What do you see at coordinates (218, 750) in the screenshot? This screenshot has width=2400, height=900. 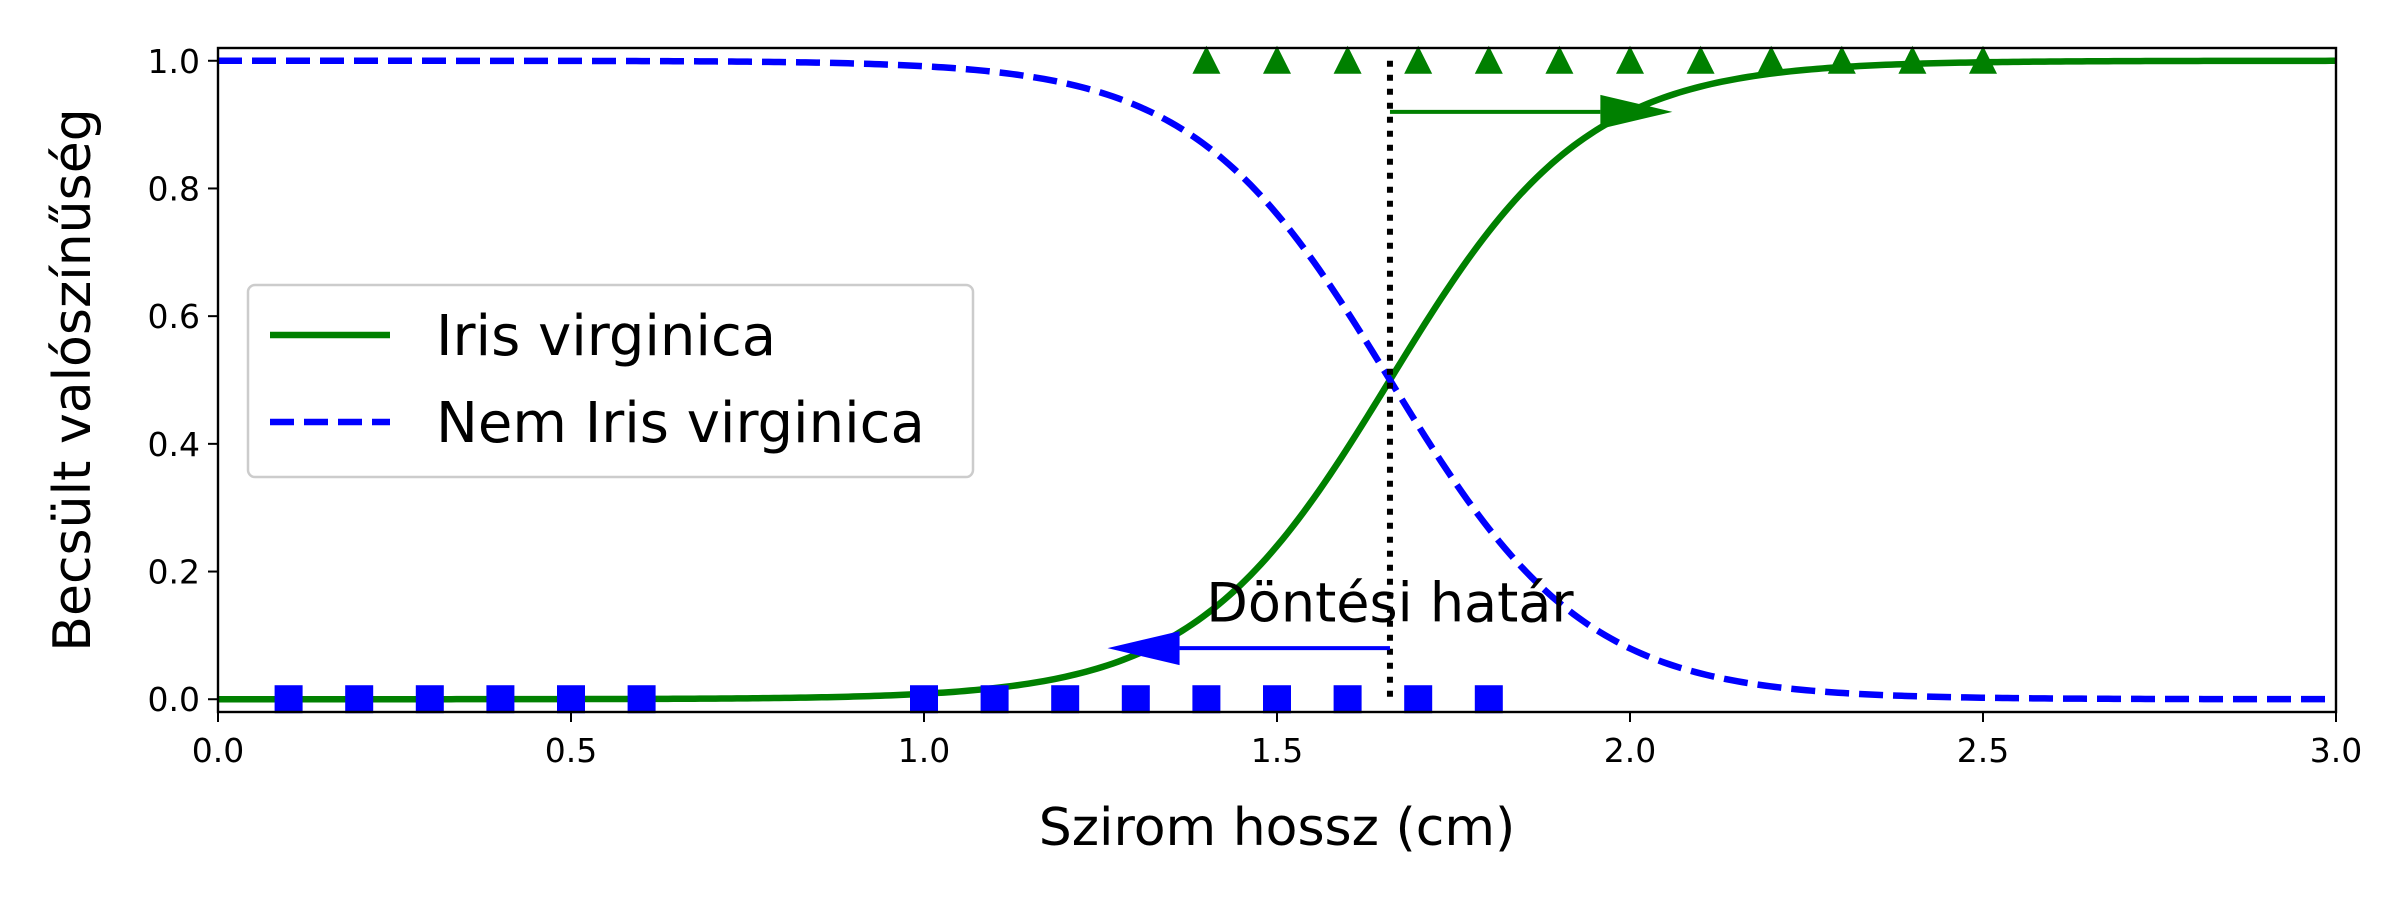 I see `x-tick-label-0: 0.0` at bounding box center [218, 750].